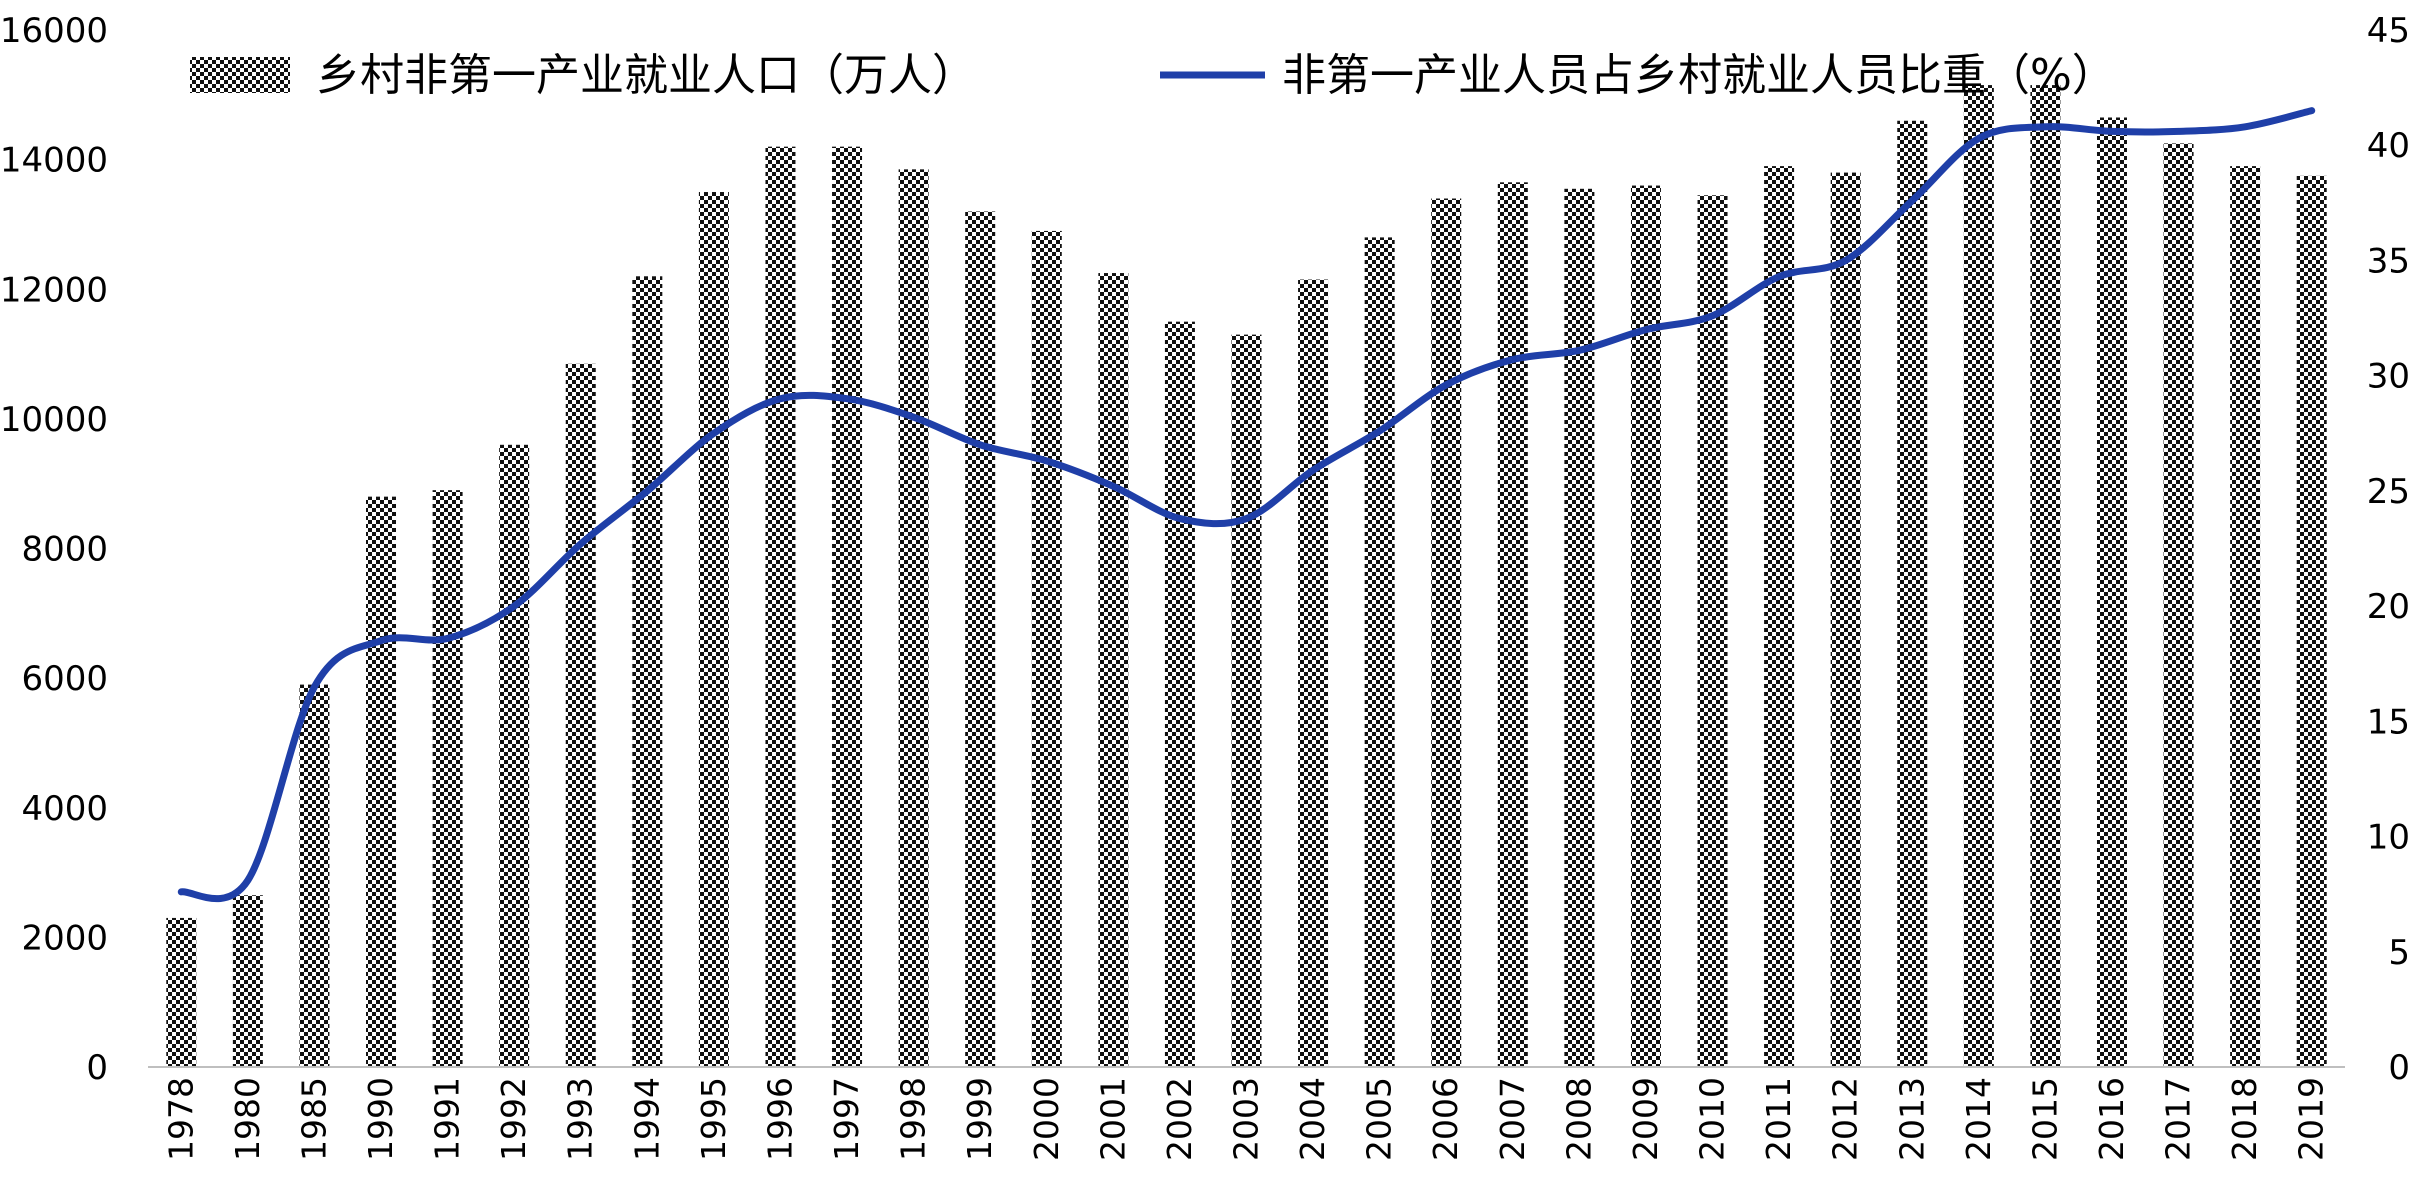  Describe the element at coordinates (1179, 1119) in the screenshot. I see `x-tick-label-2002: 2002` at that location.